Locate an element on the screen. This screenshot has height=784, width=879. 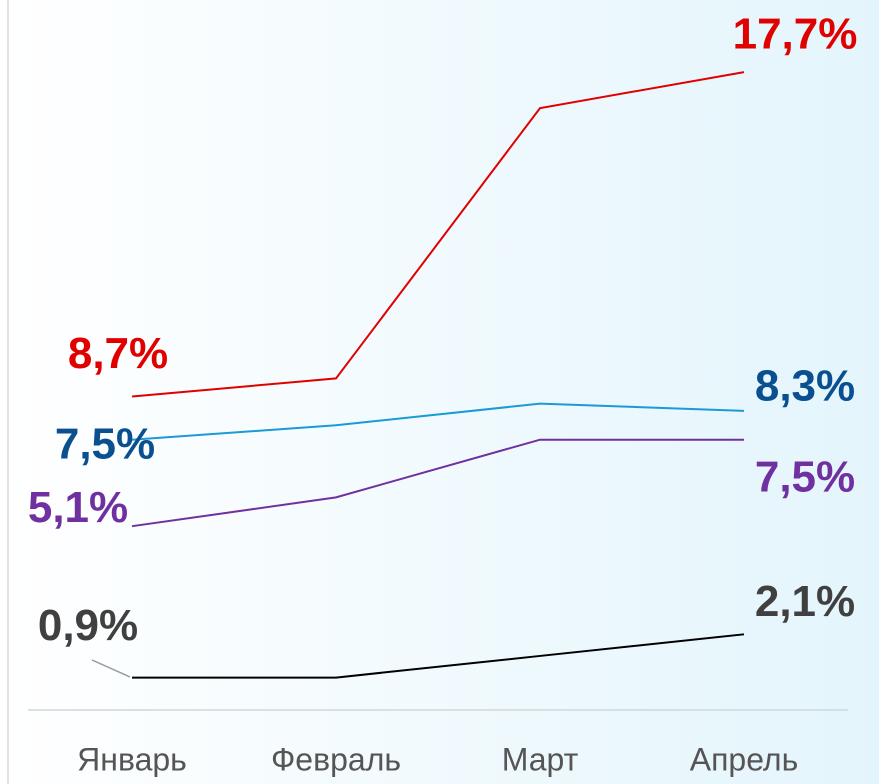
data-label: 8,7% is located at coordinates (118, 353).